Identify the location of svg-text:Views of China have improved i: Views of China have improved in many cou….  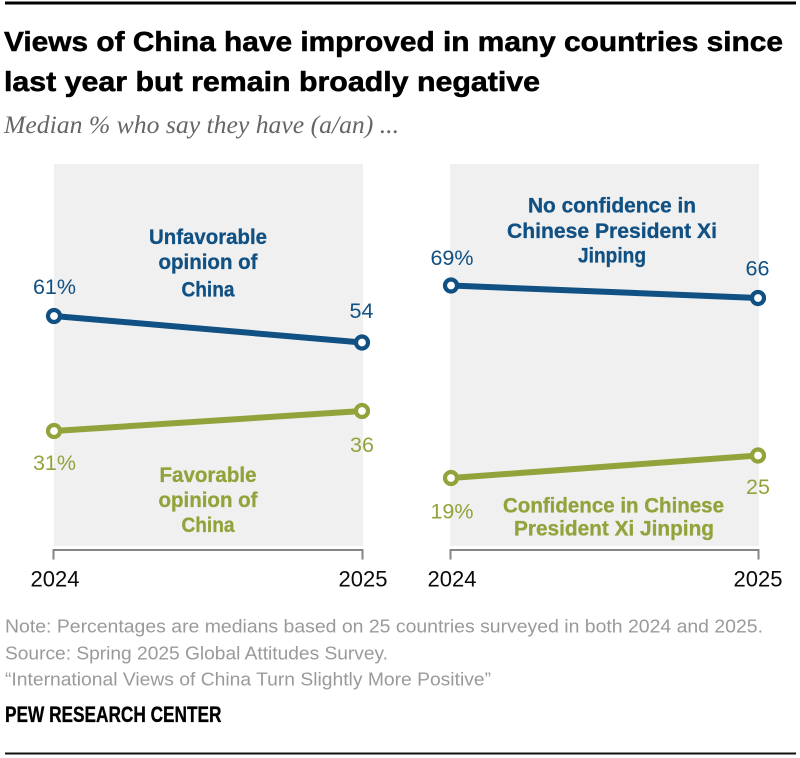
(393, 41).